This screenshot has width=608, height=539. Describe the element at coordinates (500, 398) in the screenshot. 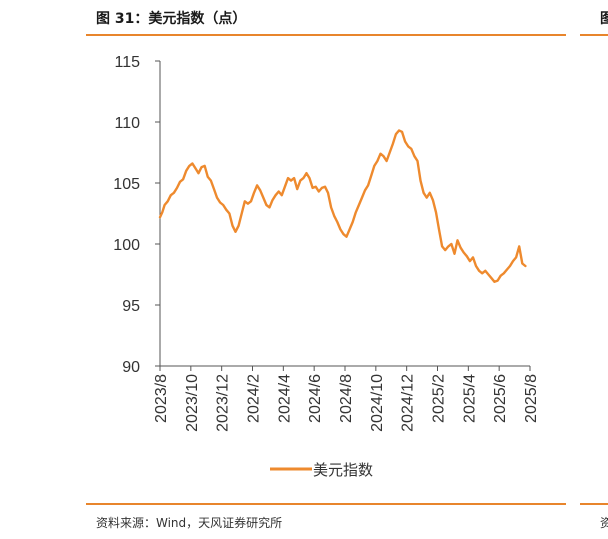

I see `x-tick-label: 2025/6` at that location.